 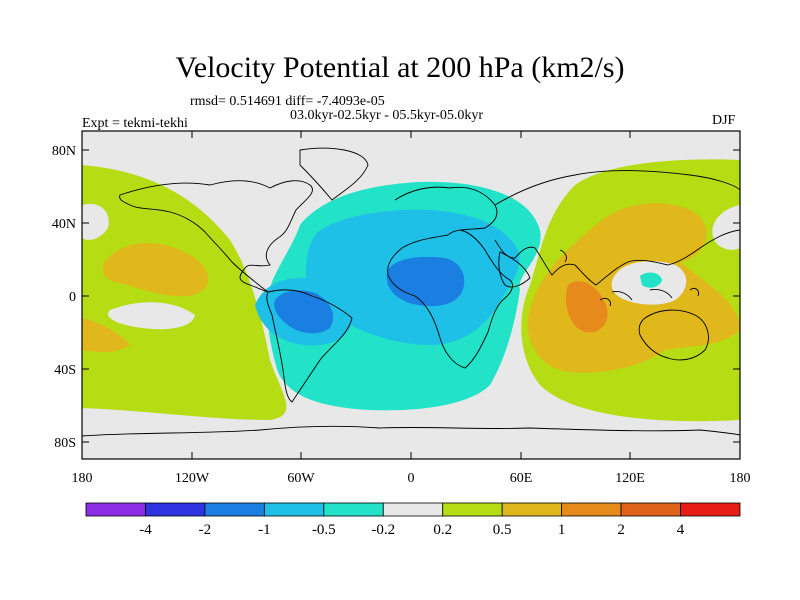 I want to click on contour-east-pacific-orange, so click(x=155, y=269).